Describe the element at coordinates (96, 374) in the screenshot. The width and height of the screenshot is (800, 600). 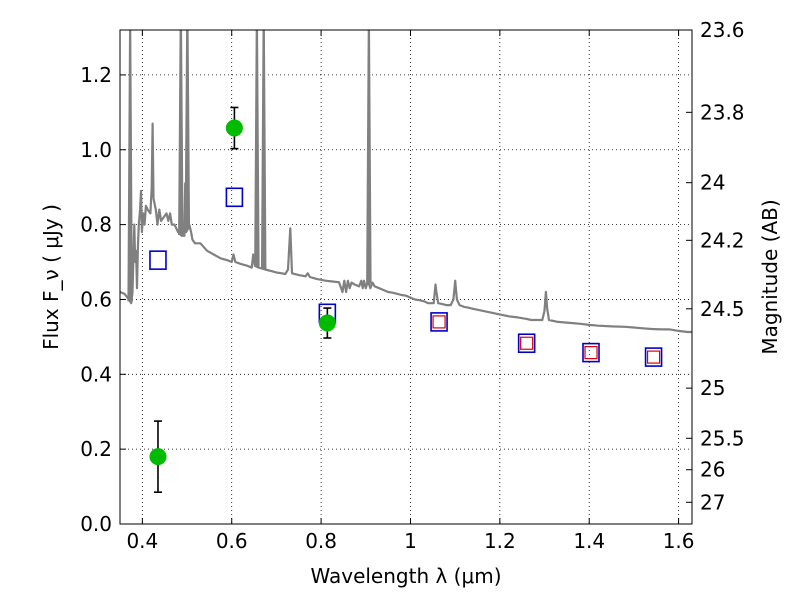
I see `y-tick-label: 0.4` at that location.